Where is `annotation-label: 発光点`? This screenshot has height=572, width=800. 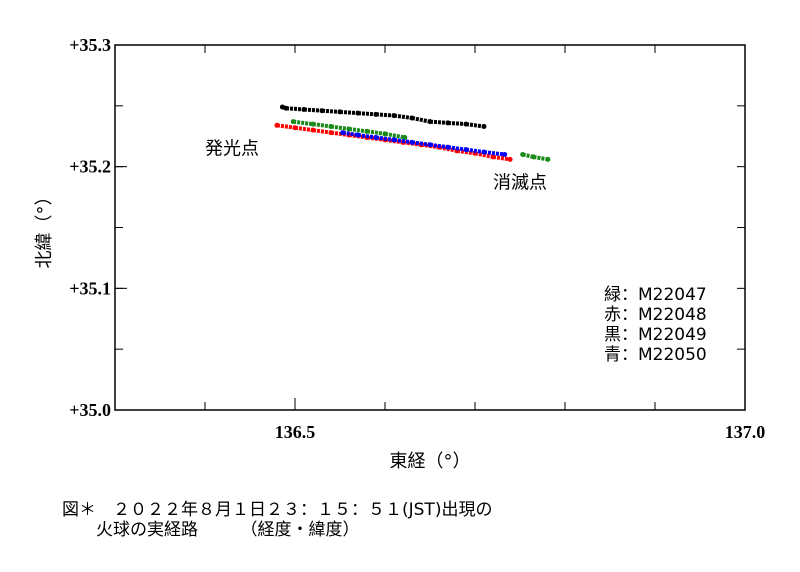 annotation-label: 発光点 is located at coordinates (232, 149).